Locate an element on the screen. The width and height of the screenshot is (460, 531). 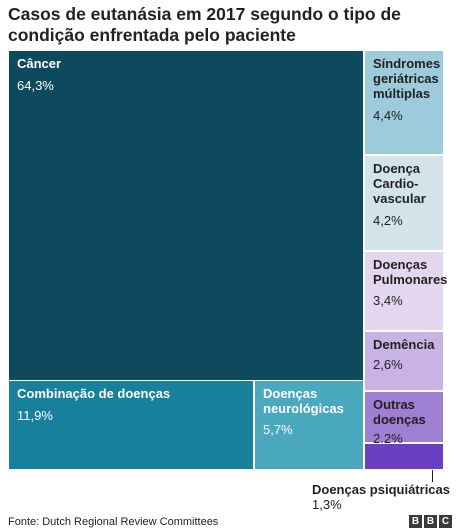
treemap-cell-label: Doenças neurológicas is located at coordinates (303, 401).